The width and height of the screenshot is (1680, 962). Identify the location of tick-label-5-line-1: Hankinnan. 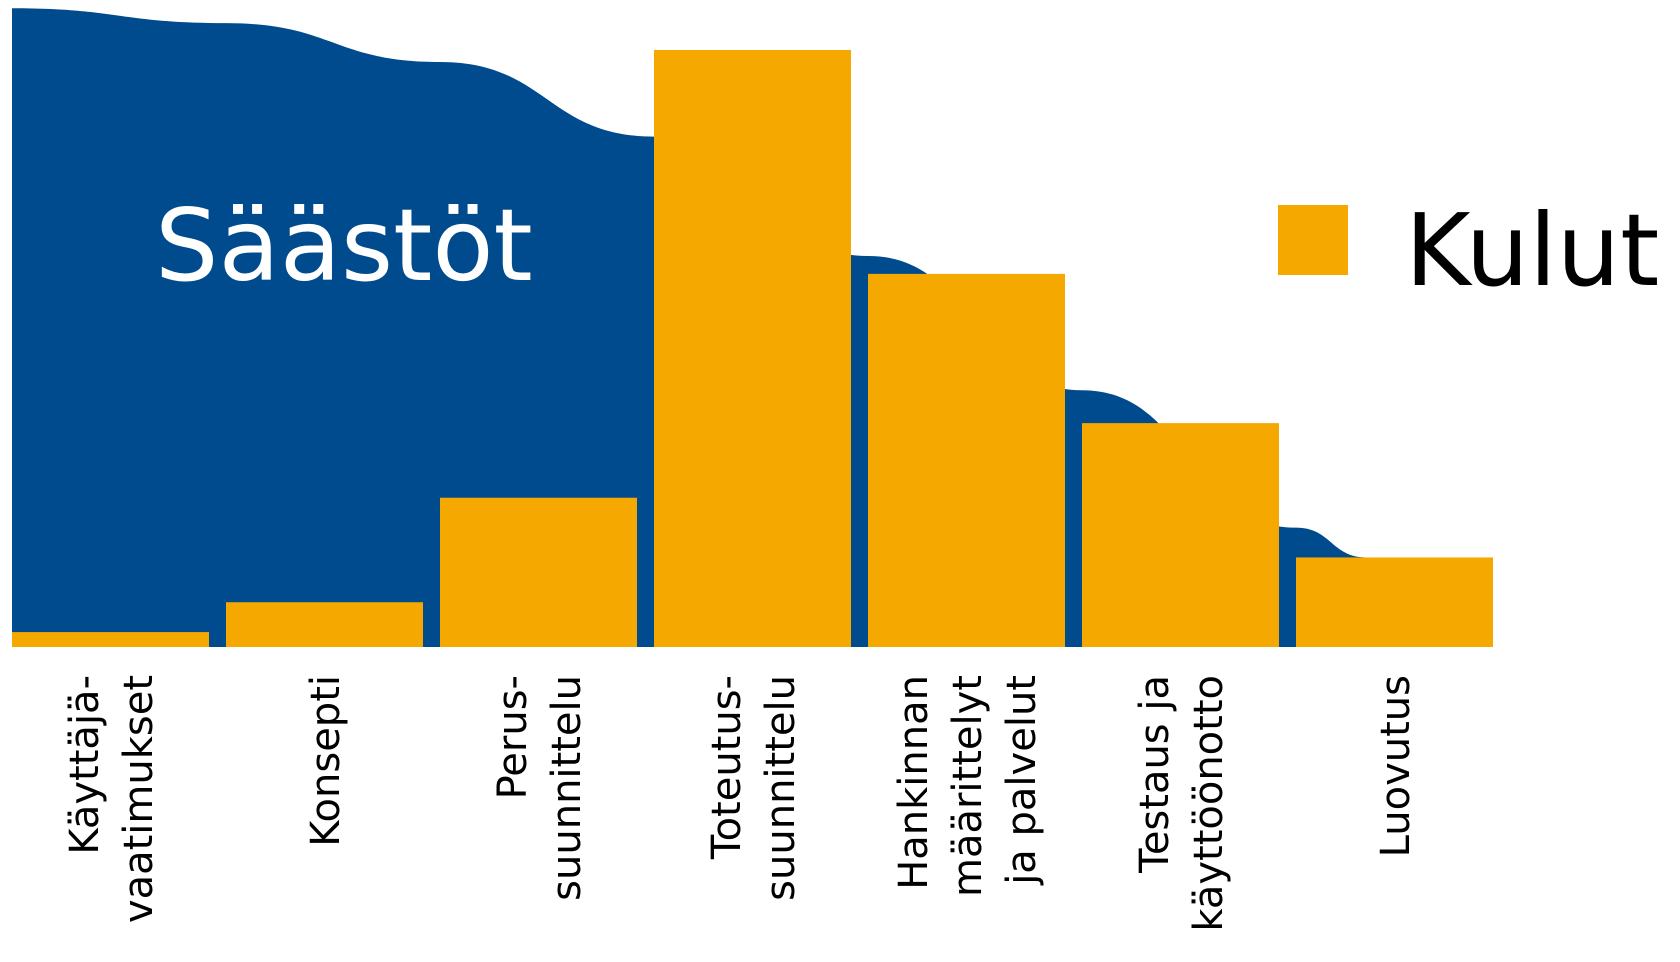
(914, 782).